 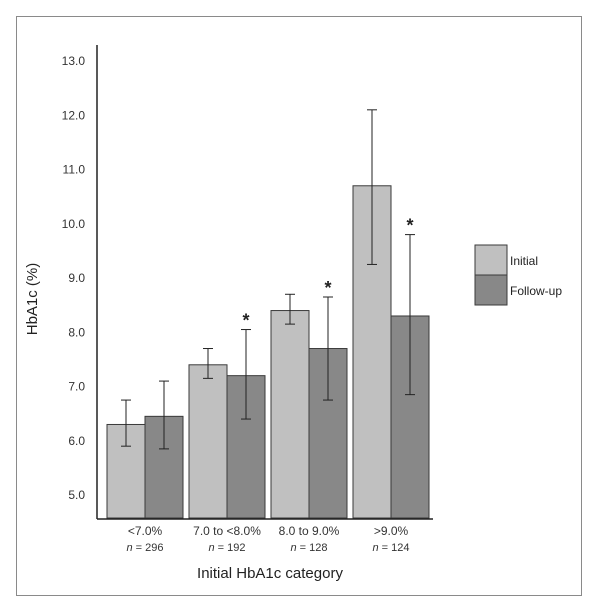 What do you see at coordinates (309, 531) in the screenshot?
I see `x-tick-label: 8.0 to 9.0%` at bounding box center [309, 531].